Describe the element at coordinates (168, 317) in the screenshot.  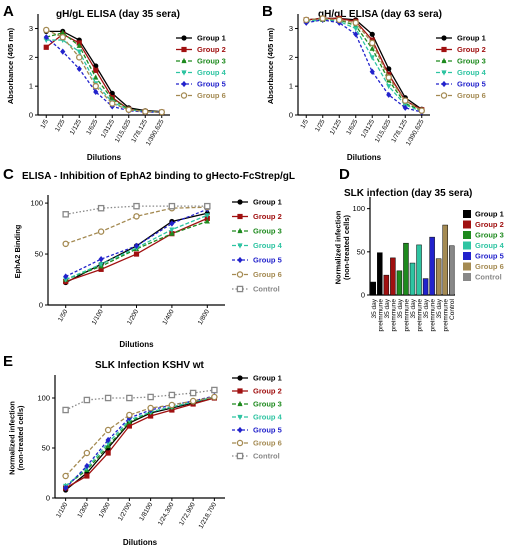
I see `chart-c-x-tick-label: 1/400` at that location.